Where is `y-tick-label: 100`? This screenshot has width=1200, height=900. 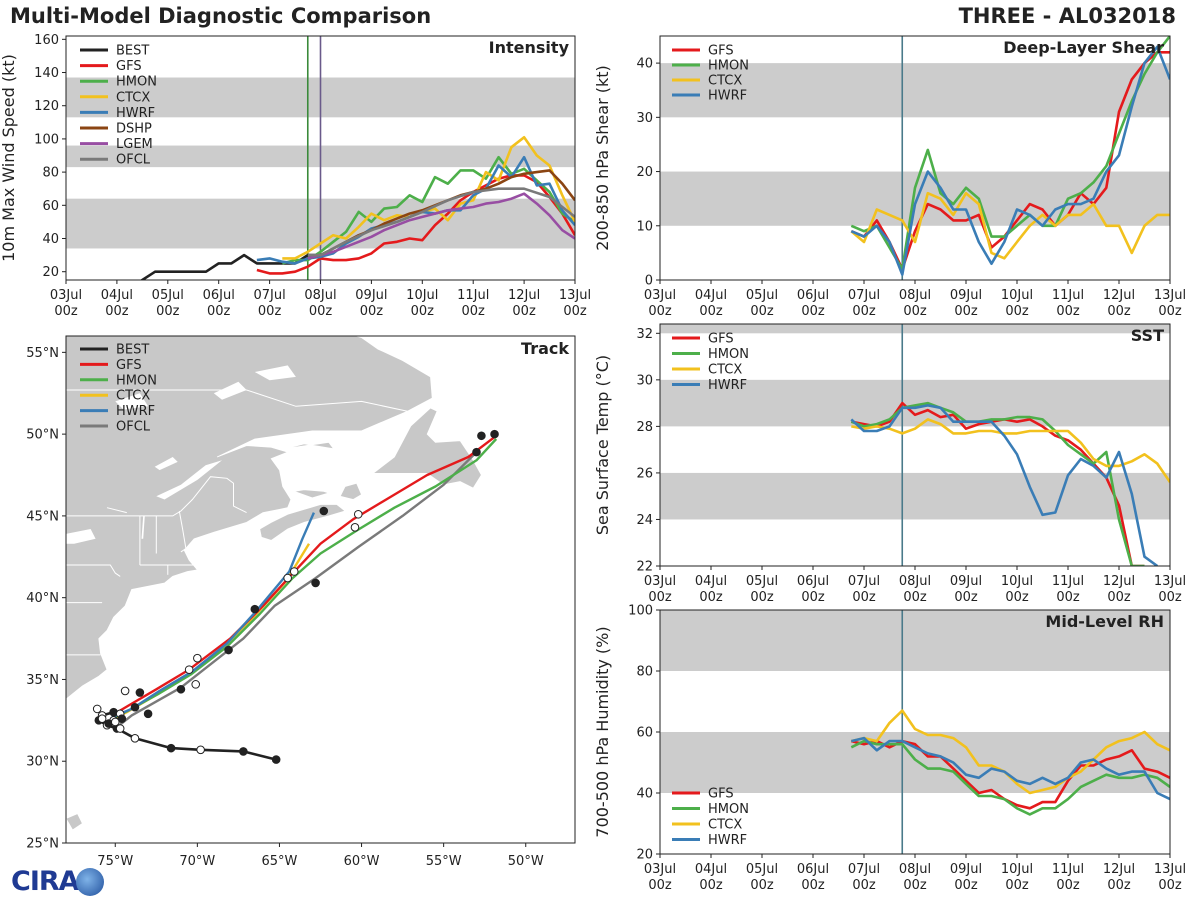 y-tick-label: 100 is located at coordinates (46, 139).